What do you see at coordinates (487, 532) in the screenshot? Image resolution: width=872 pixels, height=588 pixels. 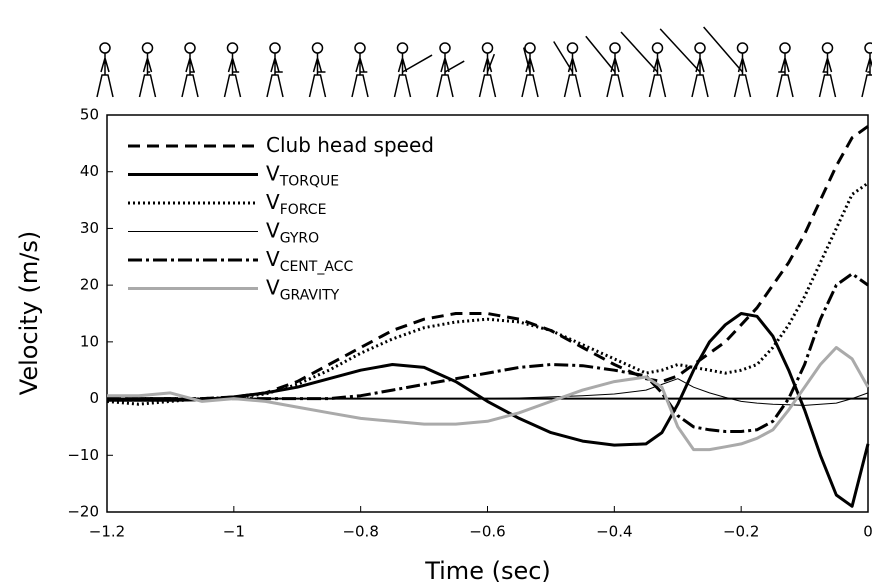 I see `x-tick-label: −0.6` at bounding box center [487, 532].